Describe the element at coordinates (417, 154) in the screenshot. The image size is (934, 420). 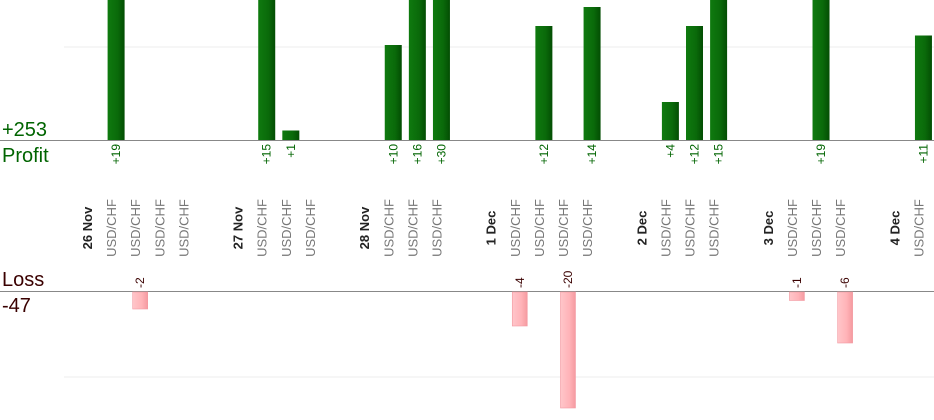
I see `profit-value-label: +16` at that location.